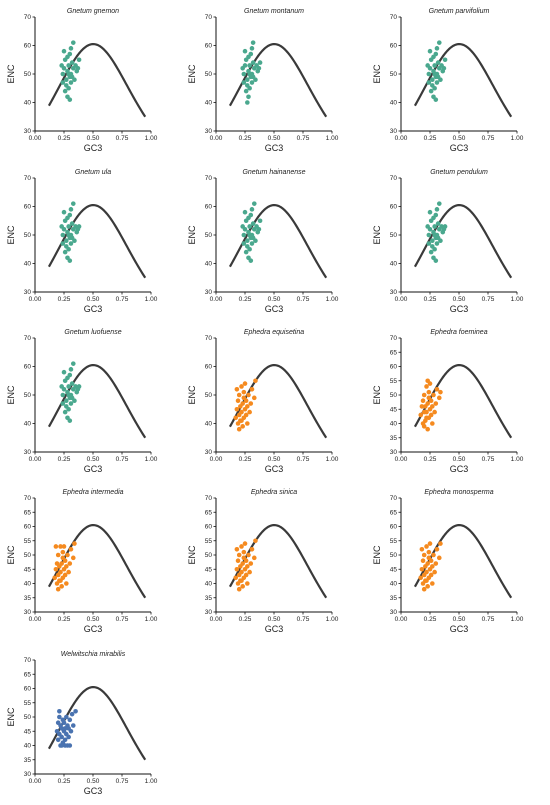 The width and height of the screenshot is (550, 805). I want to click on panel-title: Gnetum pendulum, so click(459, 172).